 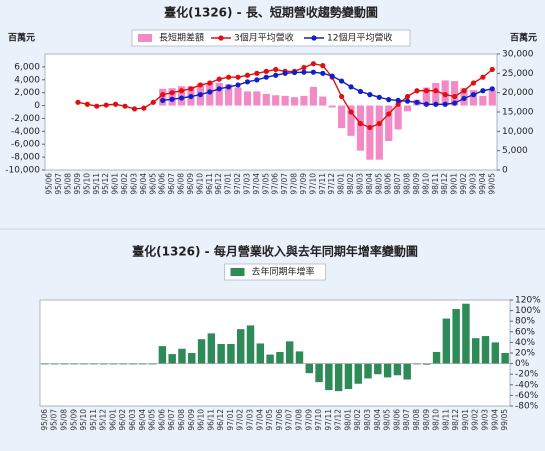 What do you see at coordinates (426, 420) in the screenshot?
I see `x-tick-label: 98/09` at bounding box center [426, 420].